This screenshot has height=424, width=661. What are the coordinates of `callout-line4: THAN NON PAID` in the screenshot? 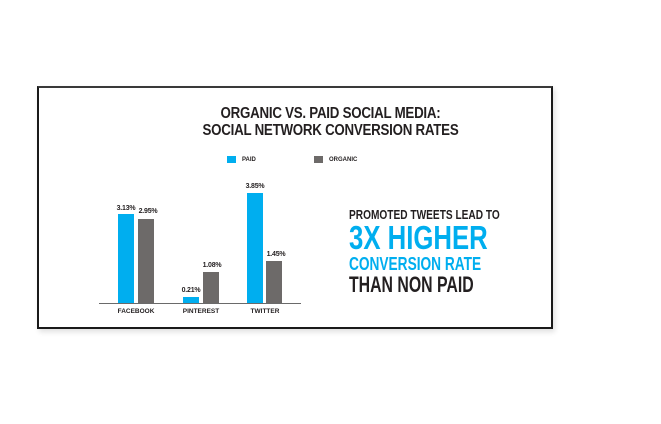 It's located at (411, 284).